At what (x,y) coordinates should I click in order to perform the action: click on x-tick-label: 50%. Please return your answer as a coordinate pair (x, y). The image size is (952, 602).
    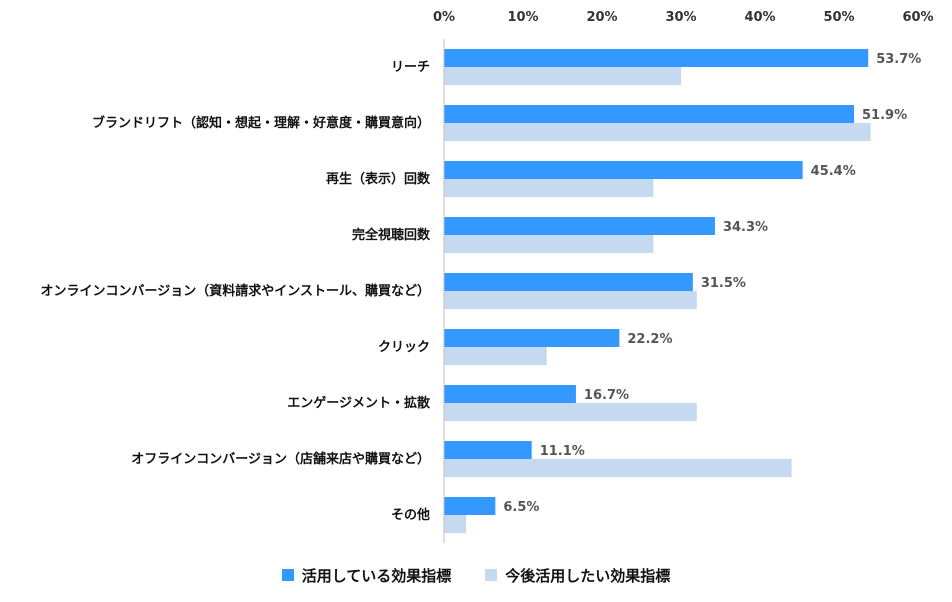
    Looking at the image, I should click on (838, 17).